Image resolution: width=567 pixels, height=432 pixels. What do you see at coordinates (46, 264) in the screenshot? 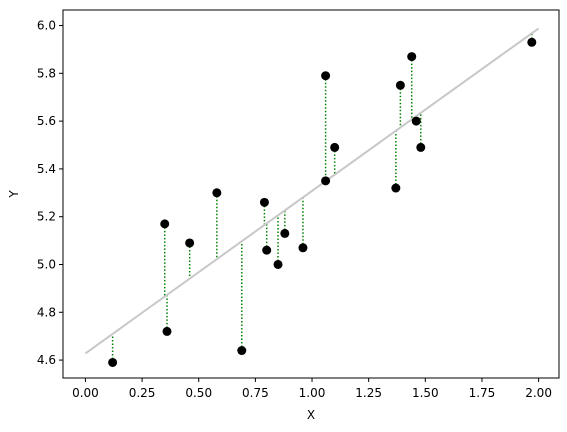
I see `y-tick-label: 5.0` at bounding box center [46, 264].